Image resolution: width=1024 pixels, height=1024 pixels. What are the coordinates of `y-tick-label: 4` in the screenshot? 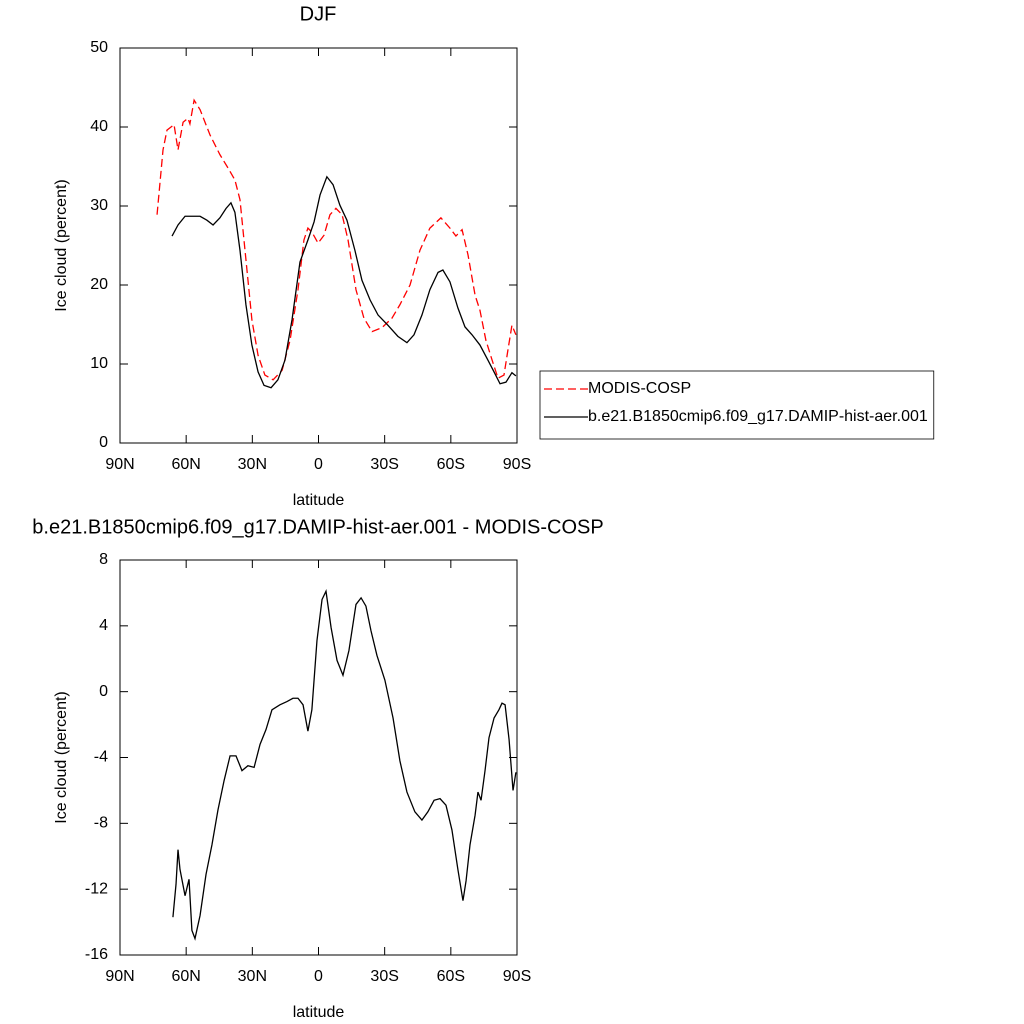 It's located at (103, 625).